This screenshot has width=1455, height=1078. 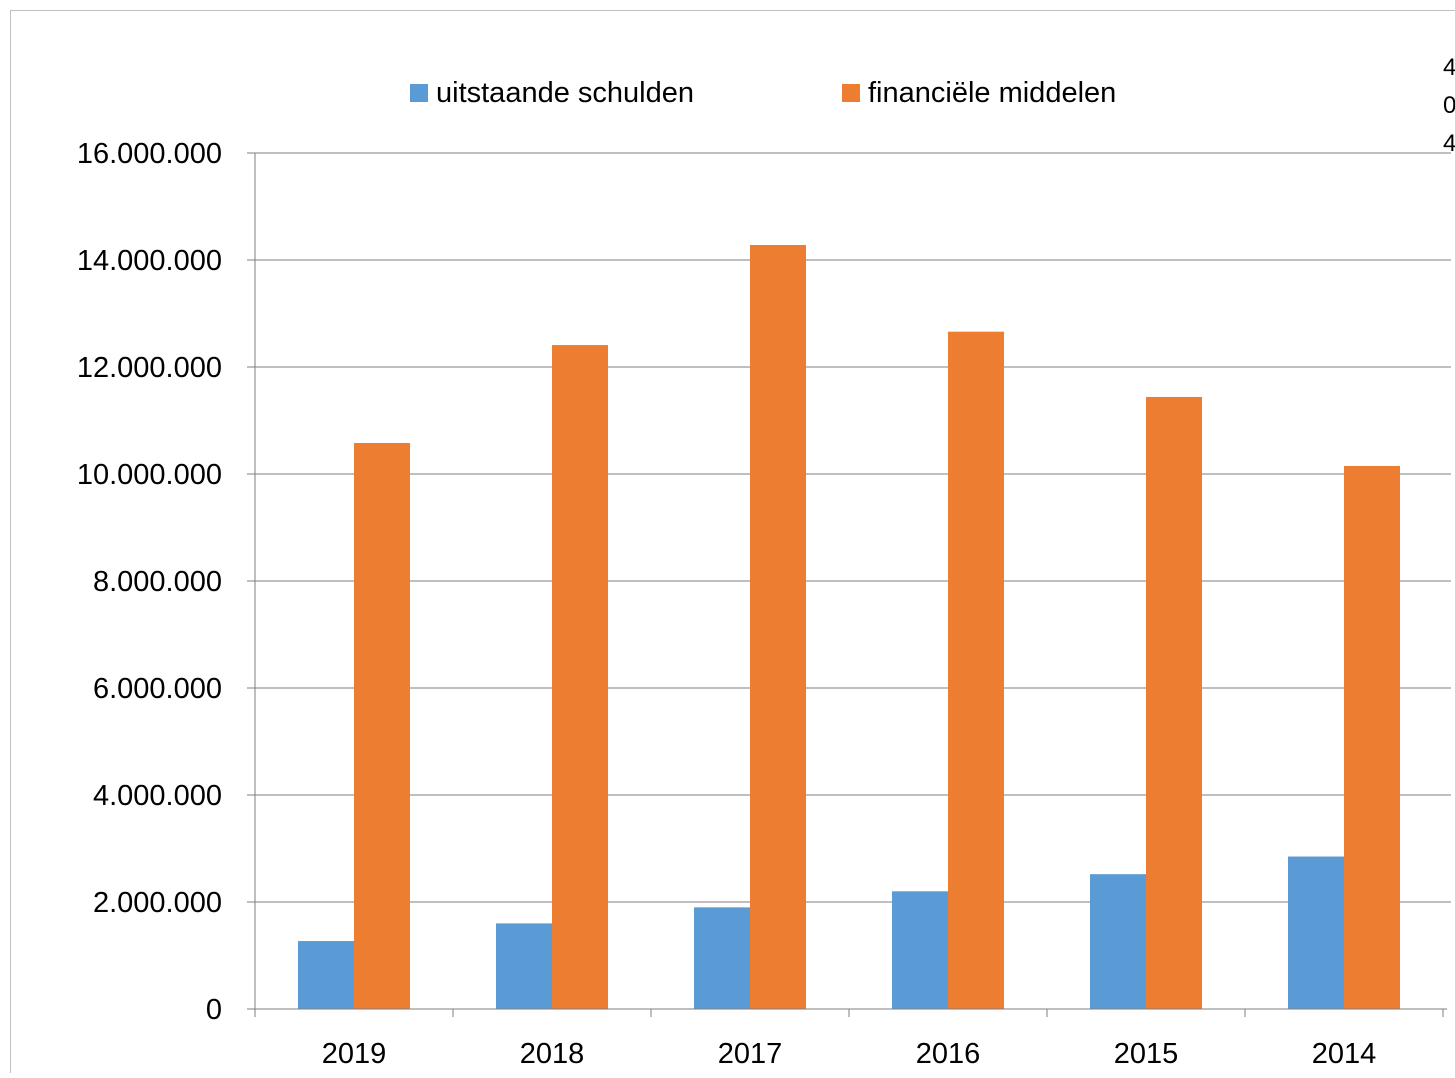 I want to click on bar-uitstaande-schulden-2015, so click(x=1118, y=941).